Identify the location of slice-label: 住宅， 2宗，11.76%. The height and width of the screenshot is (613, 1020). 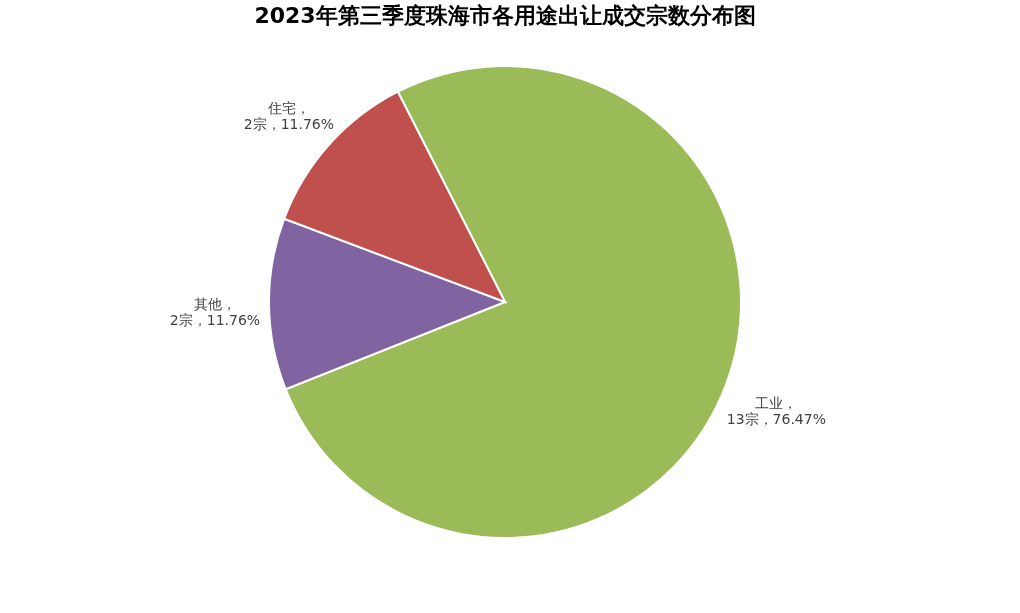
(289, 115).